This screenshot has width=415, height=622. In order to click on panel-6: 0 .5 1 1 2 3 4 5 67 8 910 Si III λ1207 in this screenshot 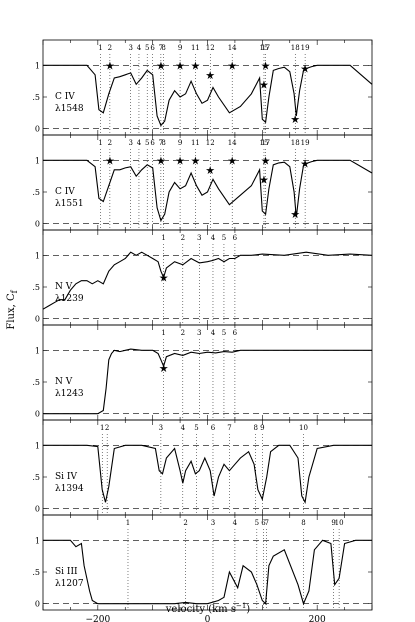, I will do `click(202, 562)`.